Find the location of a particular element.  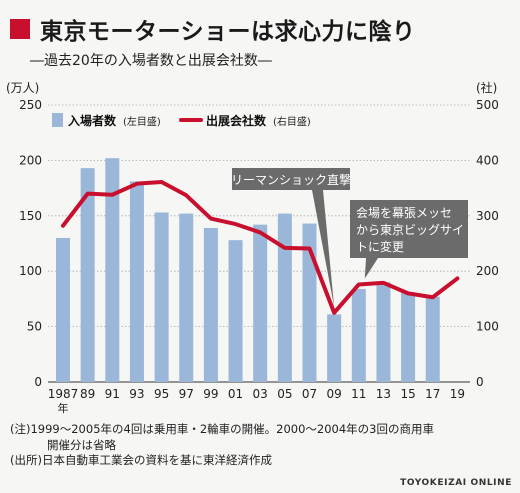

y-left-unit: (万人) is located at coordinates (22, 88).